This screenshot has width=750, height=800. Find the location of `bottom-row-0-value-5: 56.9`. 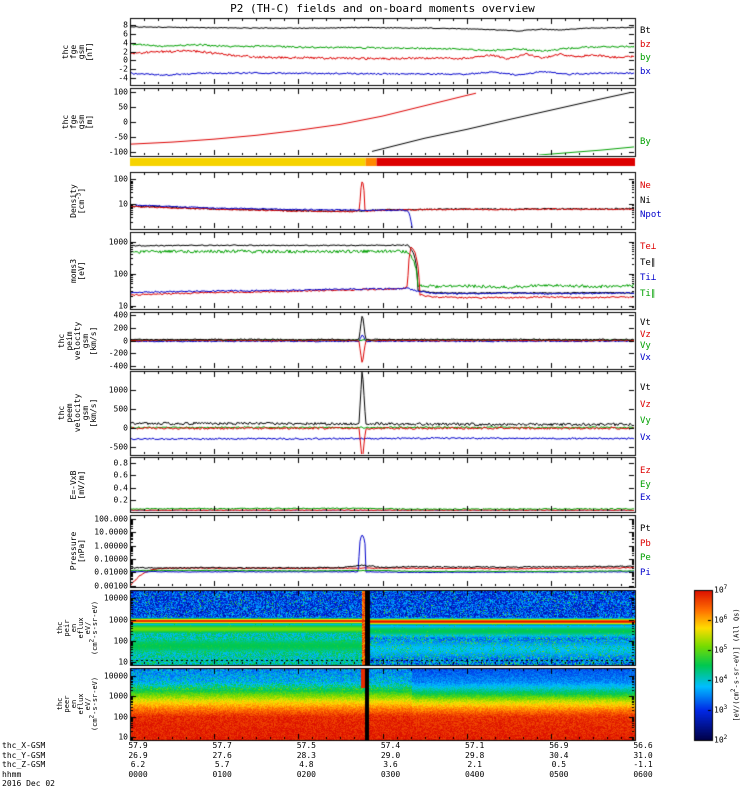

bottom-row-0-value-5: 56.9 is located at coordinates (559, 745).